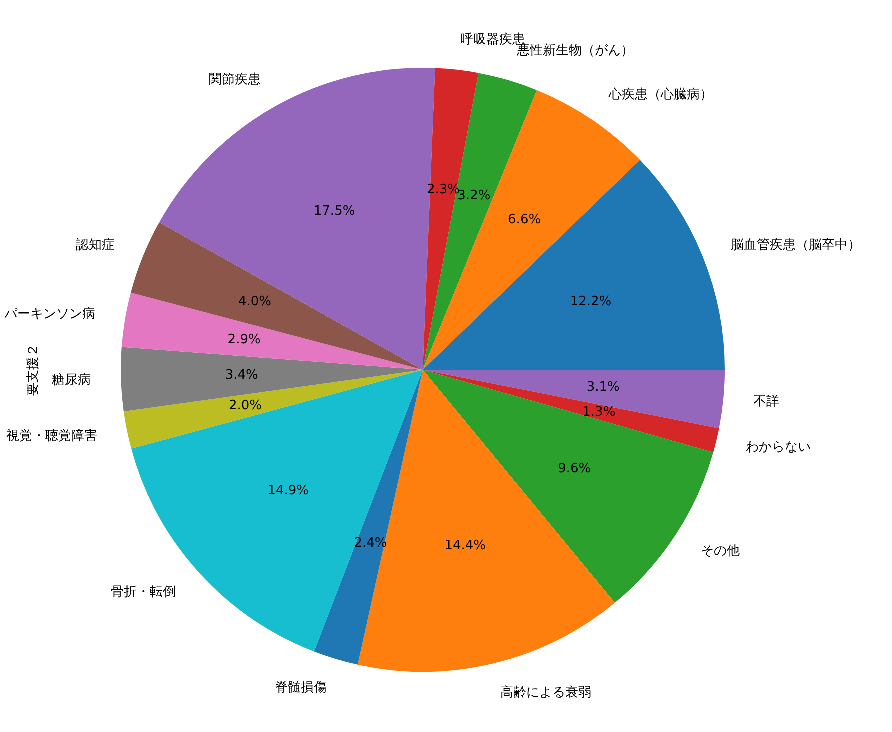 The width and height of the screenshot is (892, 732). Describe the element at coordinates (474, 196) in the screenshot. I see `data-label: 3.2%` at that location.